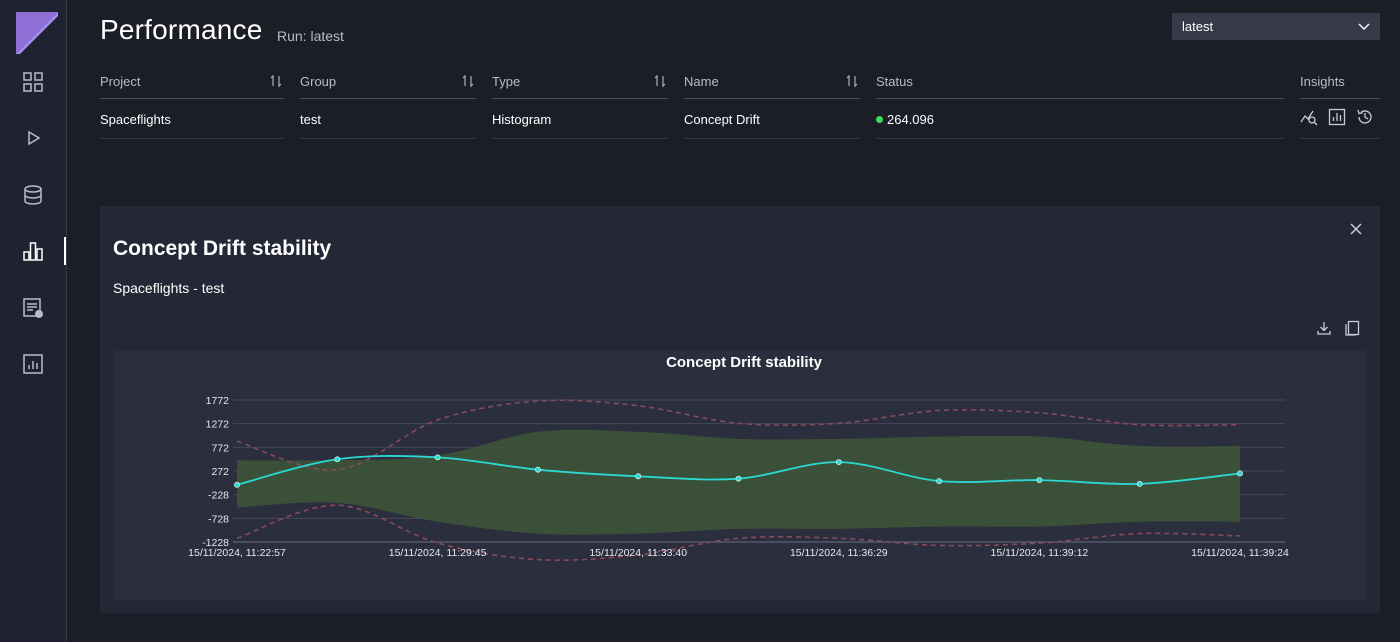 Image resolution: width=1400 pixels, height=642 pixels. What do you see at coordinates (1080, 119) in the screenshot?
I see `cell-status: 264.096` at bounding box center [1080, 119].